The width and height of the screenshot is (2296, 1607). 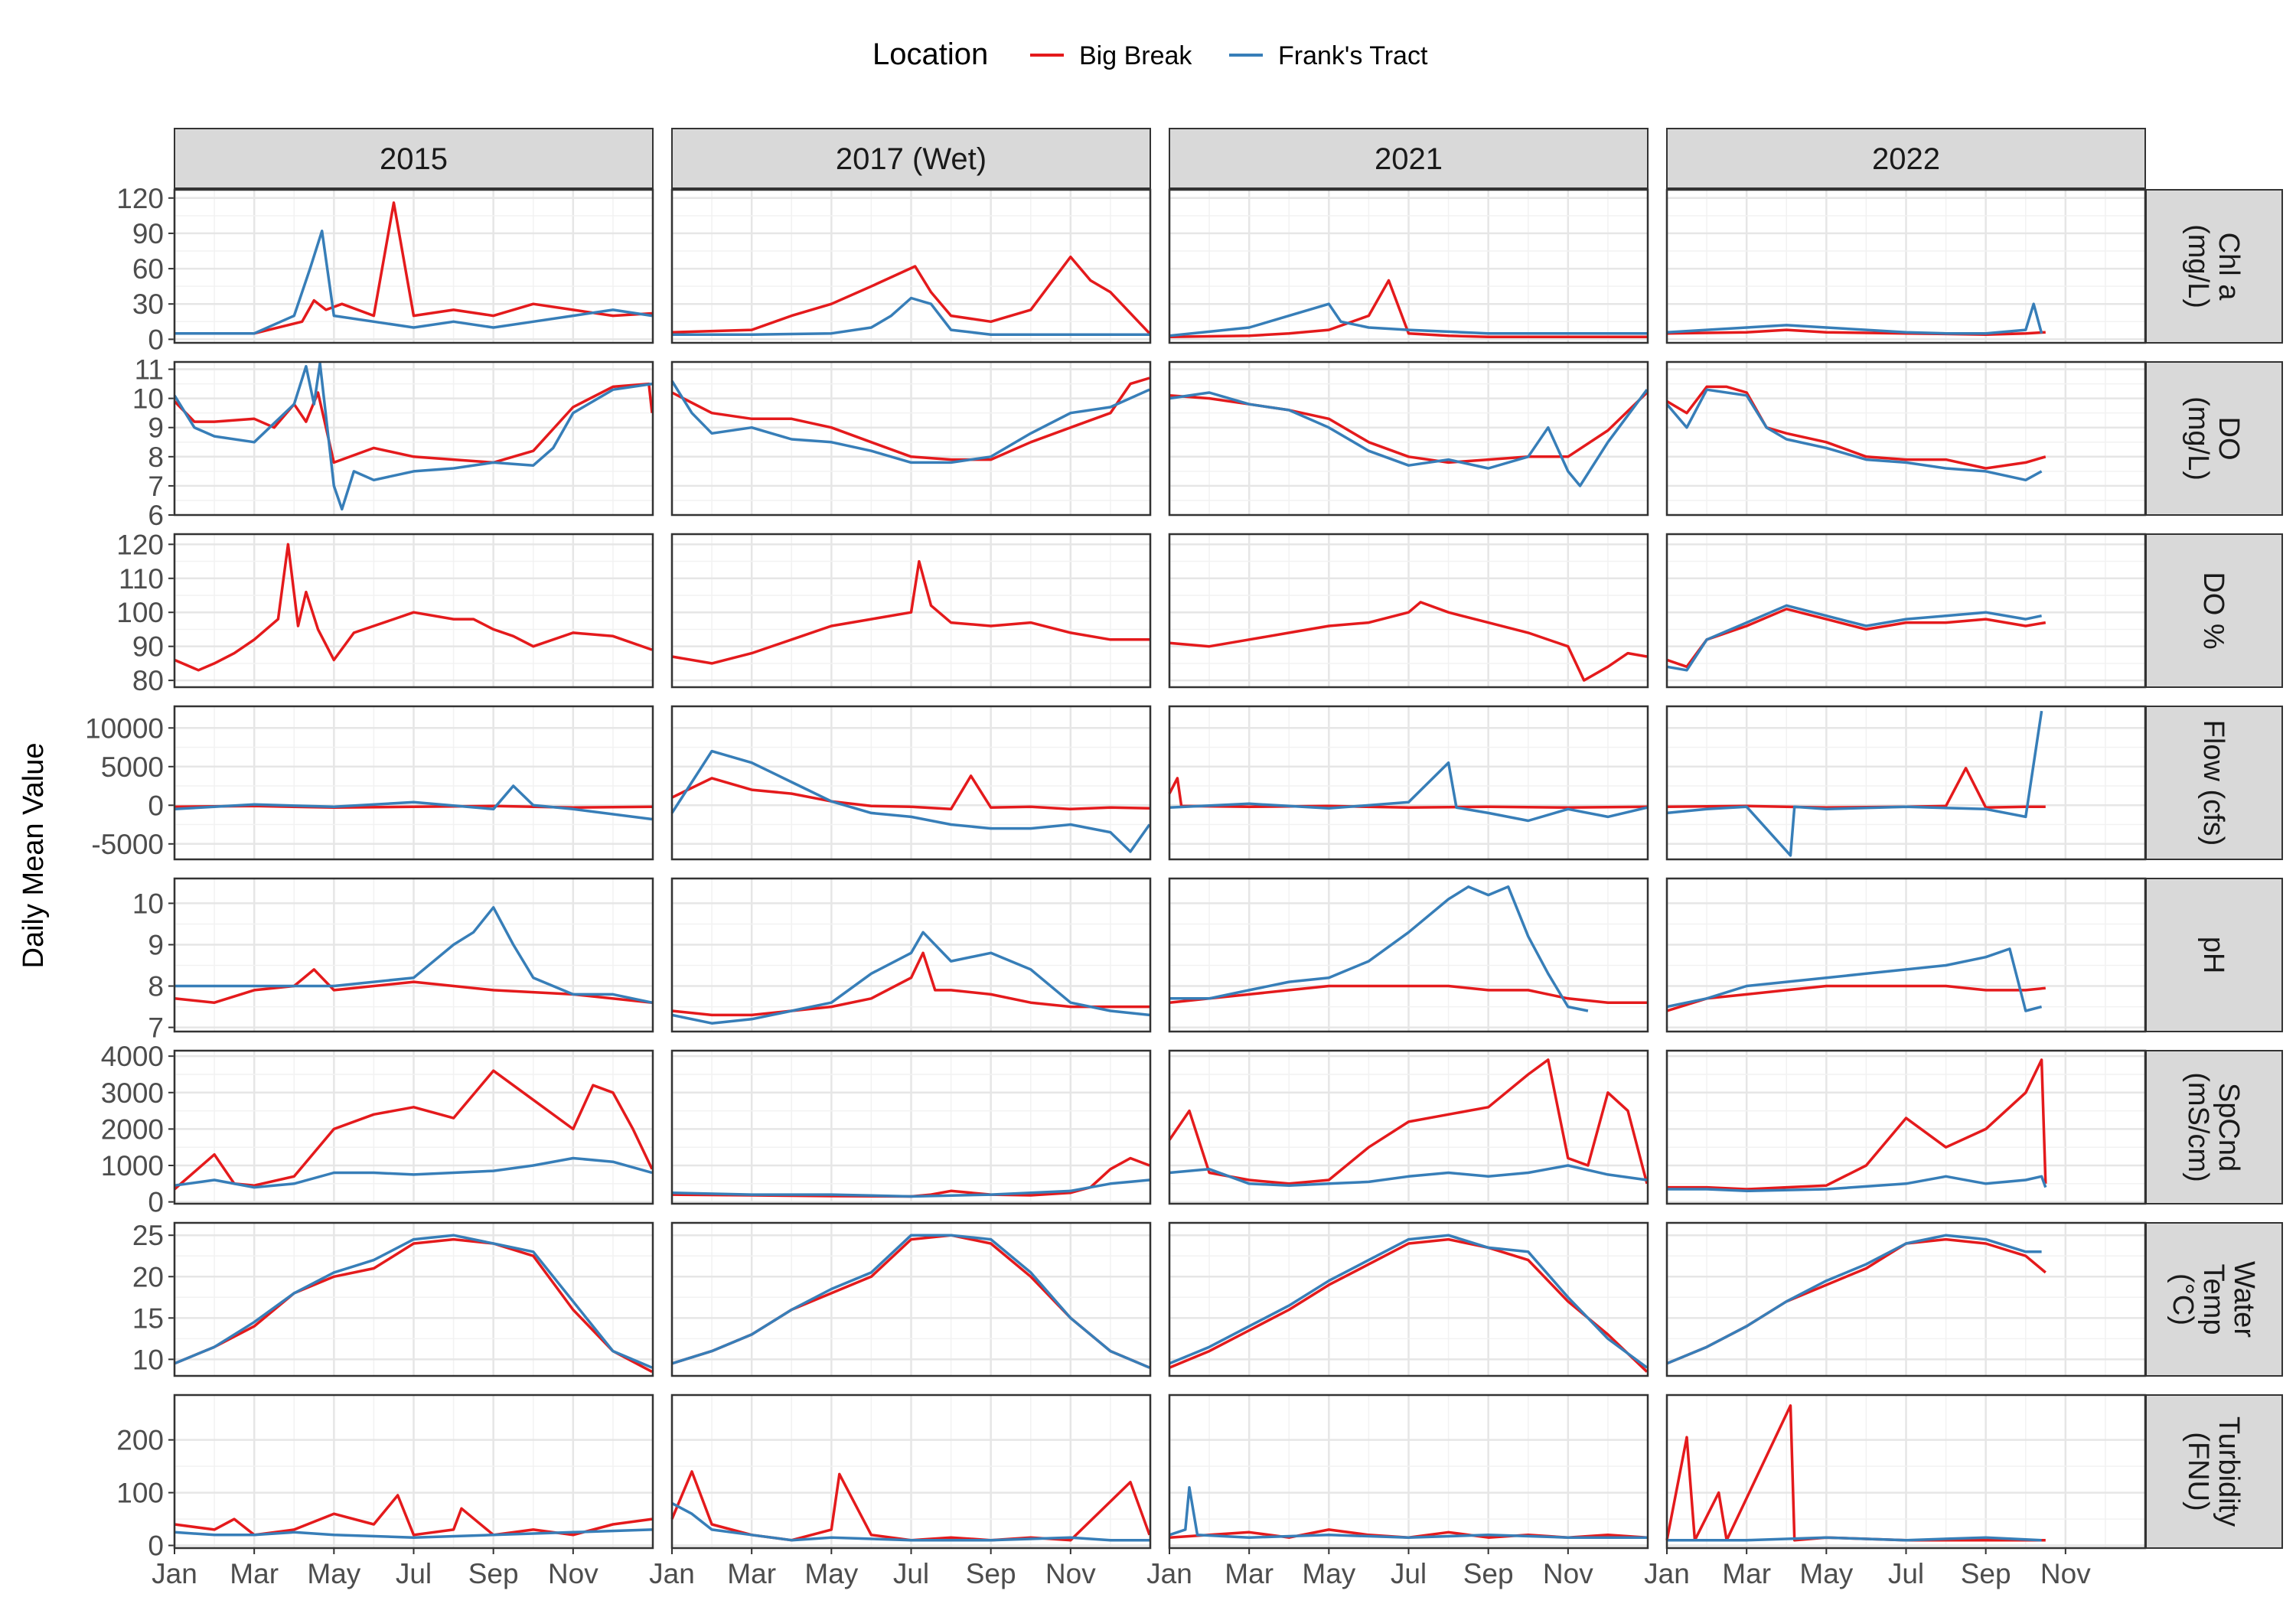 I want to click on panel-do-2021, so click(x=1408, y=611).